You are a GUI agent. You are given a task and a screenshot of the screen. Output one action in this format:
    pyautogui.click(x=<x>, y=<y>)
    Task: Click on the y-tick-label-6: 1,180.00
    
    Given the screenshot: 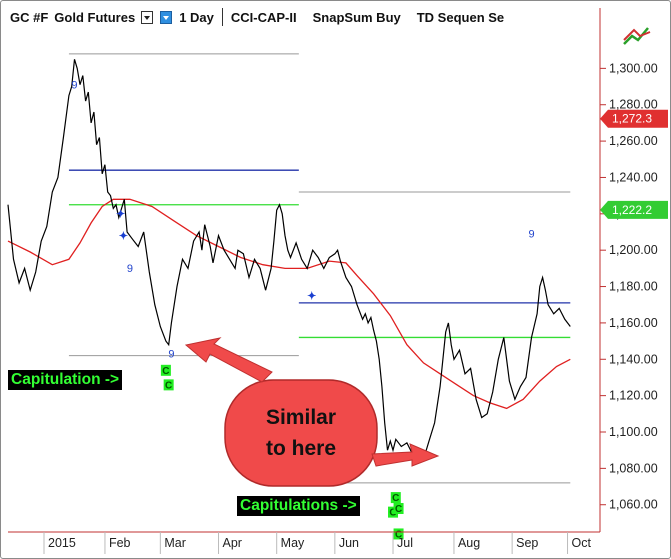 What is the action you would take?
    pyautogui.click(x=633, y=287)
    